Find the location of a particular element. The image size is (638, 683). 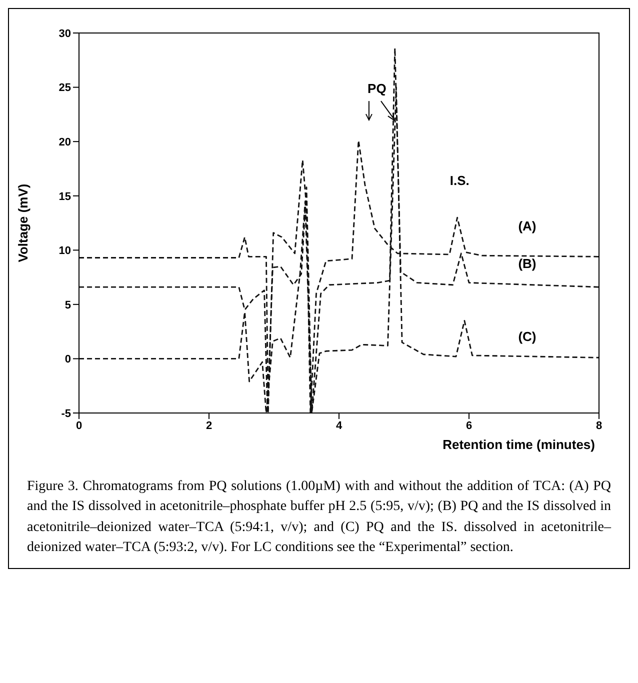

y-tick-label: 5 is located at coordinates (67, 305).